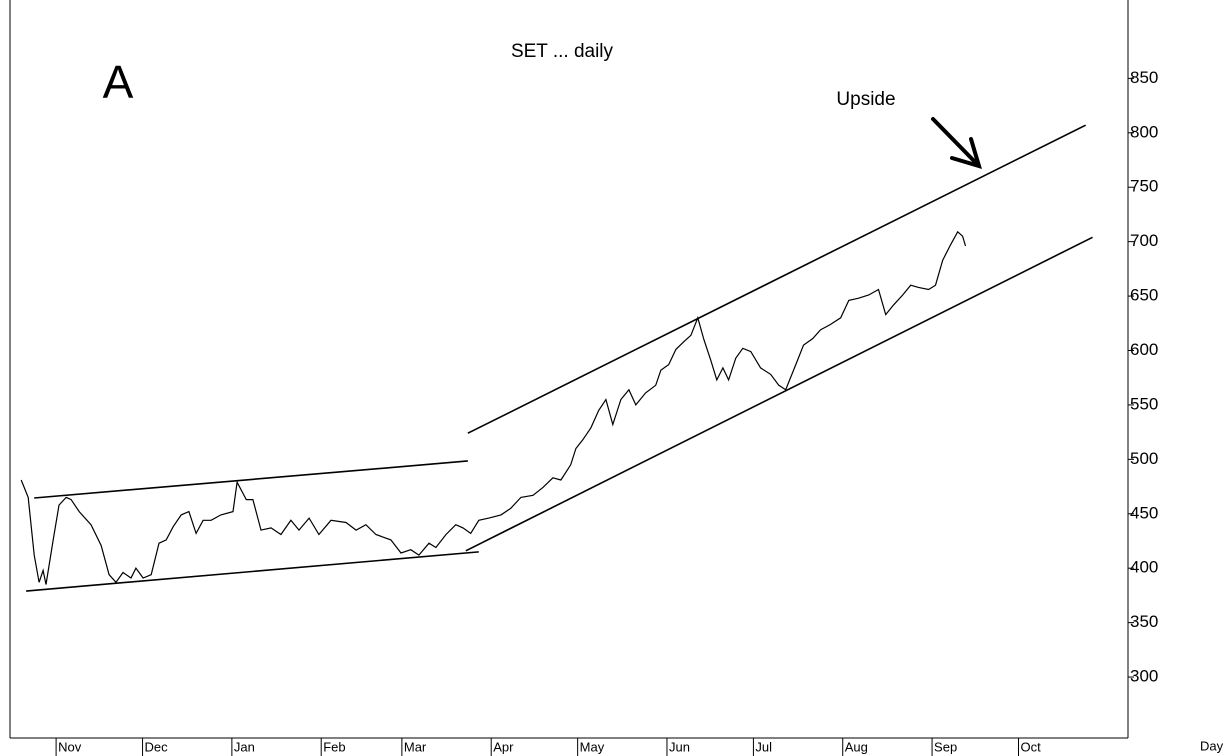  What do you see at coordinates (956, 143) in the screenshot?
I see `annotation-arrow` at bounding box center [956, 143].